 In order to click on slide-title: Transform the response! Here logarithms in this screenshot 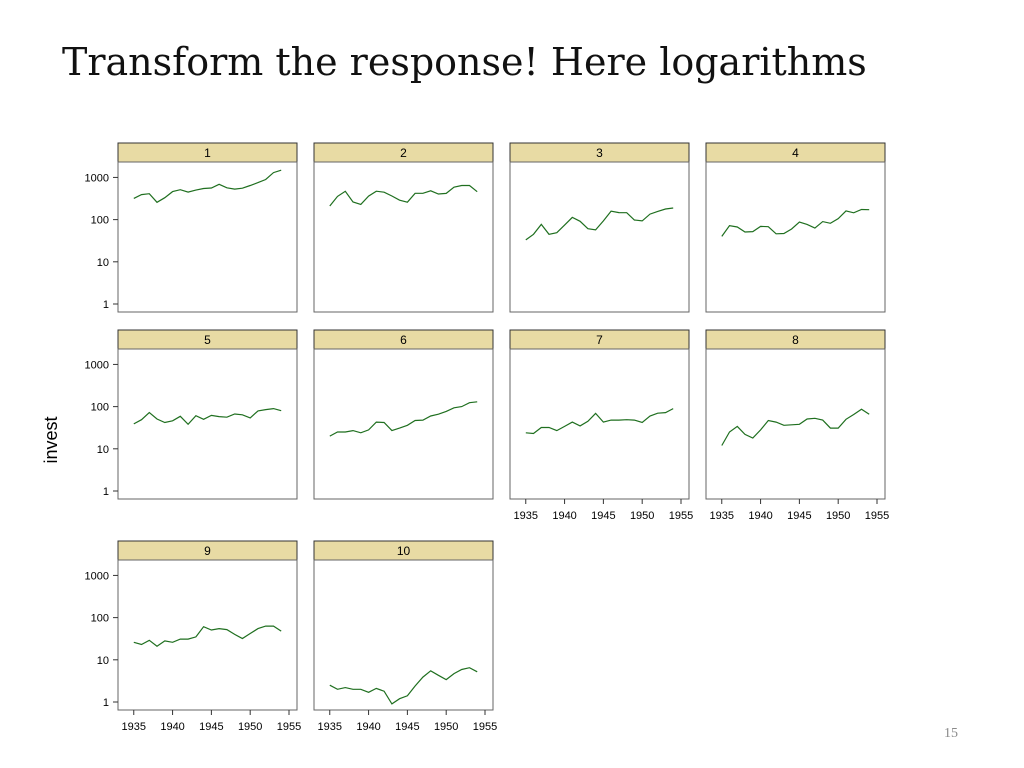, I will do `click(464, 62)`.